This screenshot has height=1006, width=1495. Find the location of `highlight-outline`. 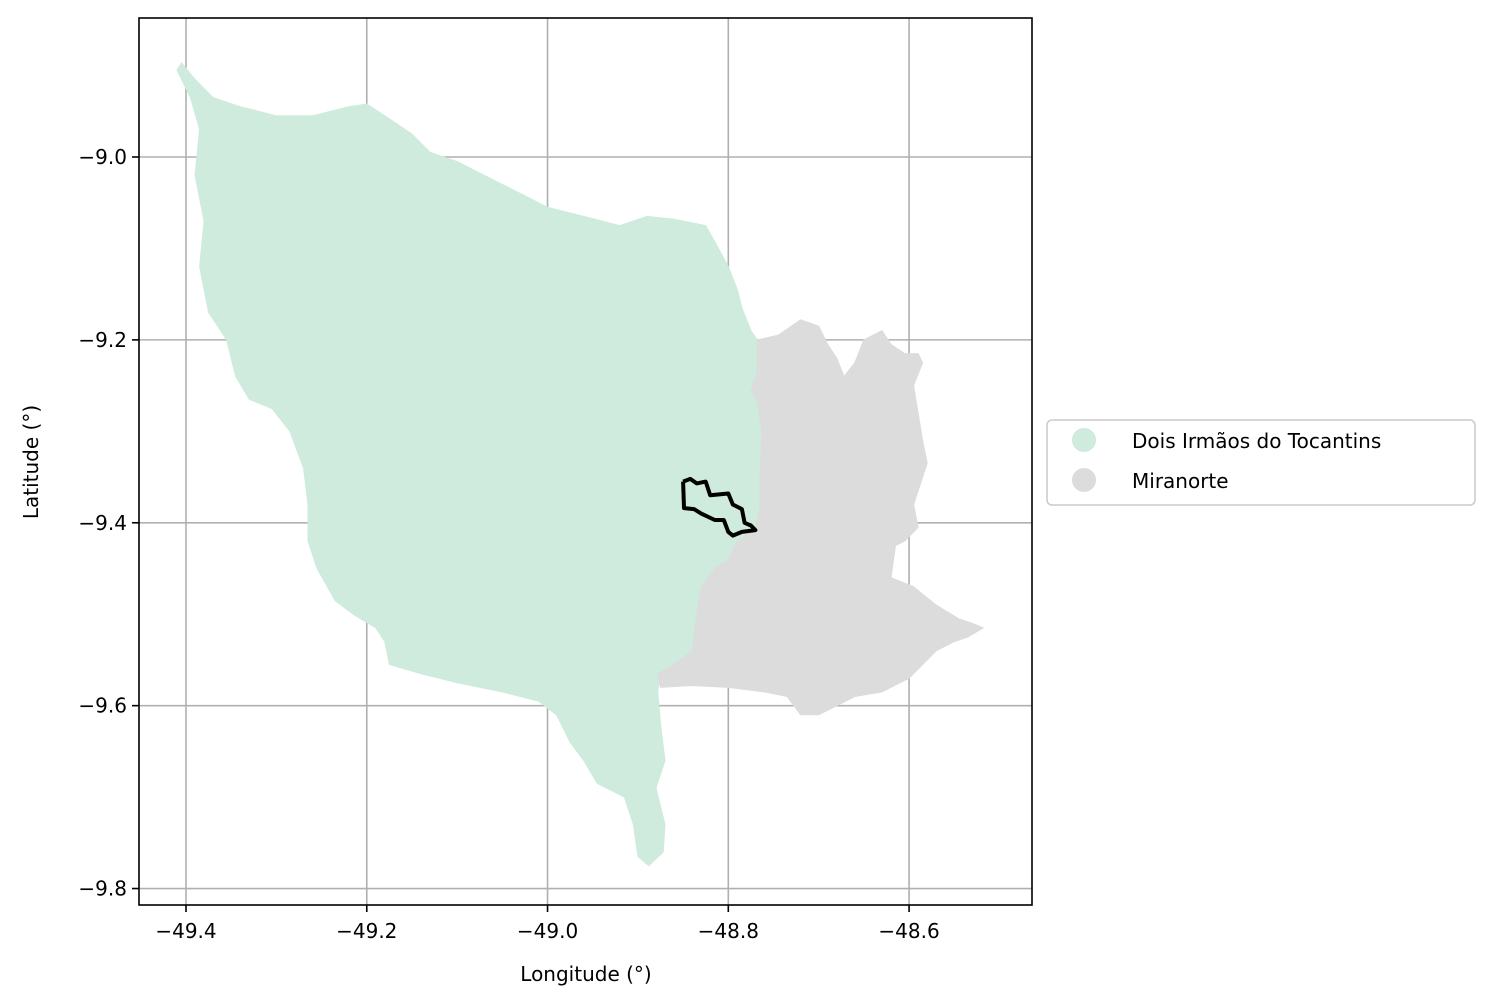

highlight-outline is located at coordinates (719, 507).